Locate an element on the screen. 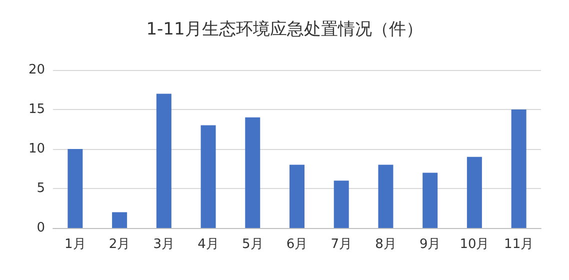 This screenshot has width=569, height=280. y-tick-label: 10 is located at coordinates (36, 149).